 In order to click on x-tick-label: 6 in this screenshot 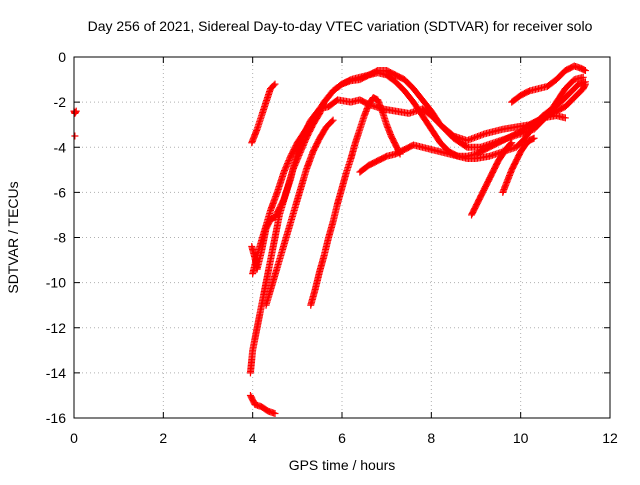, I will do `click(342, 438)`.